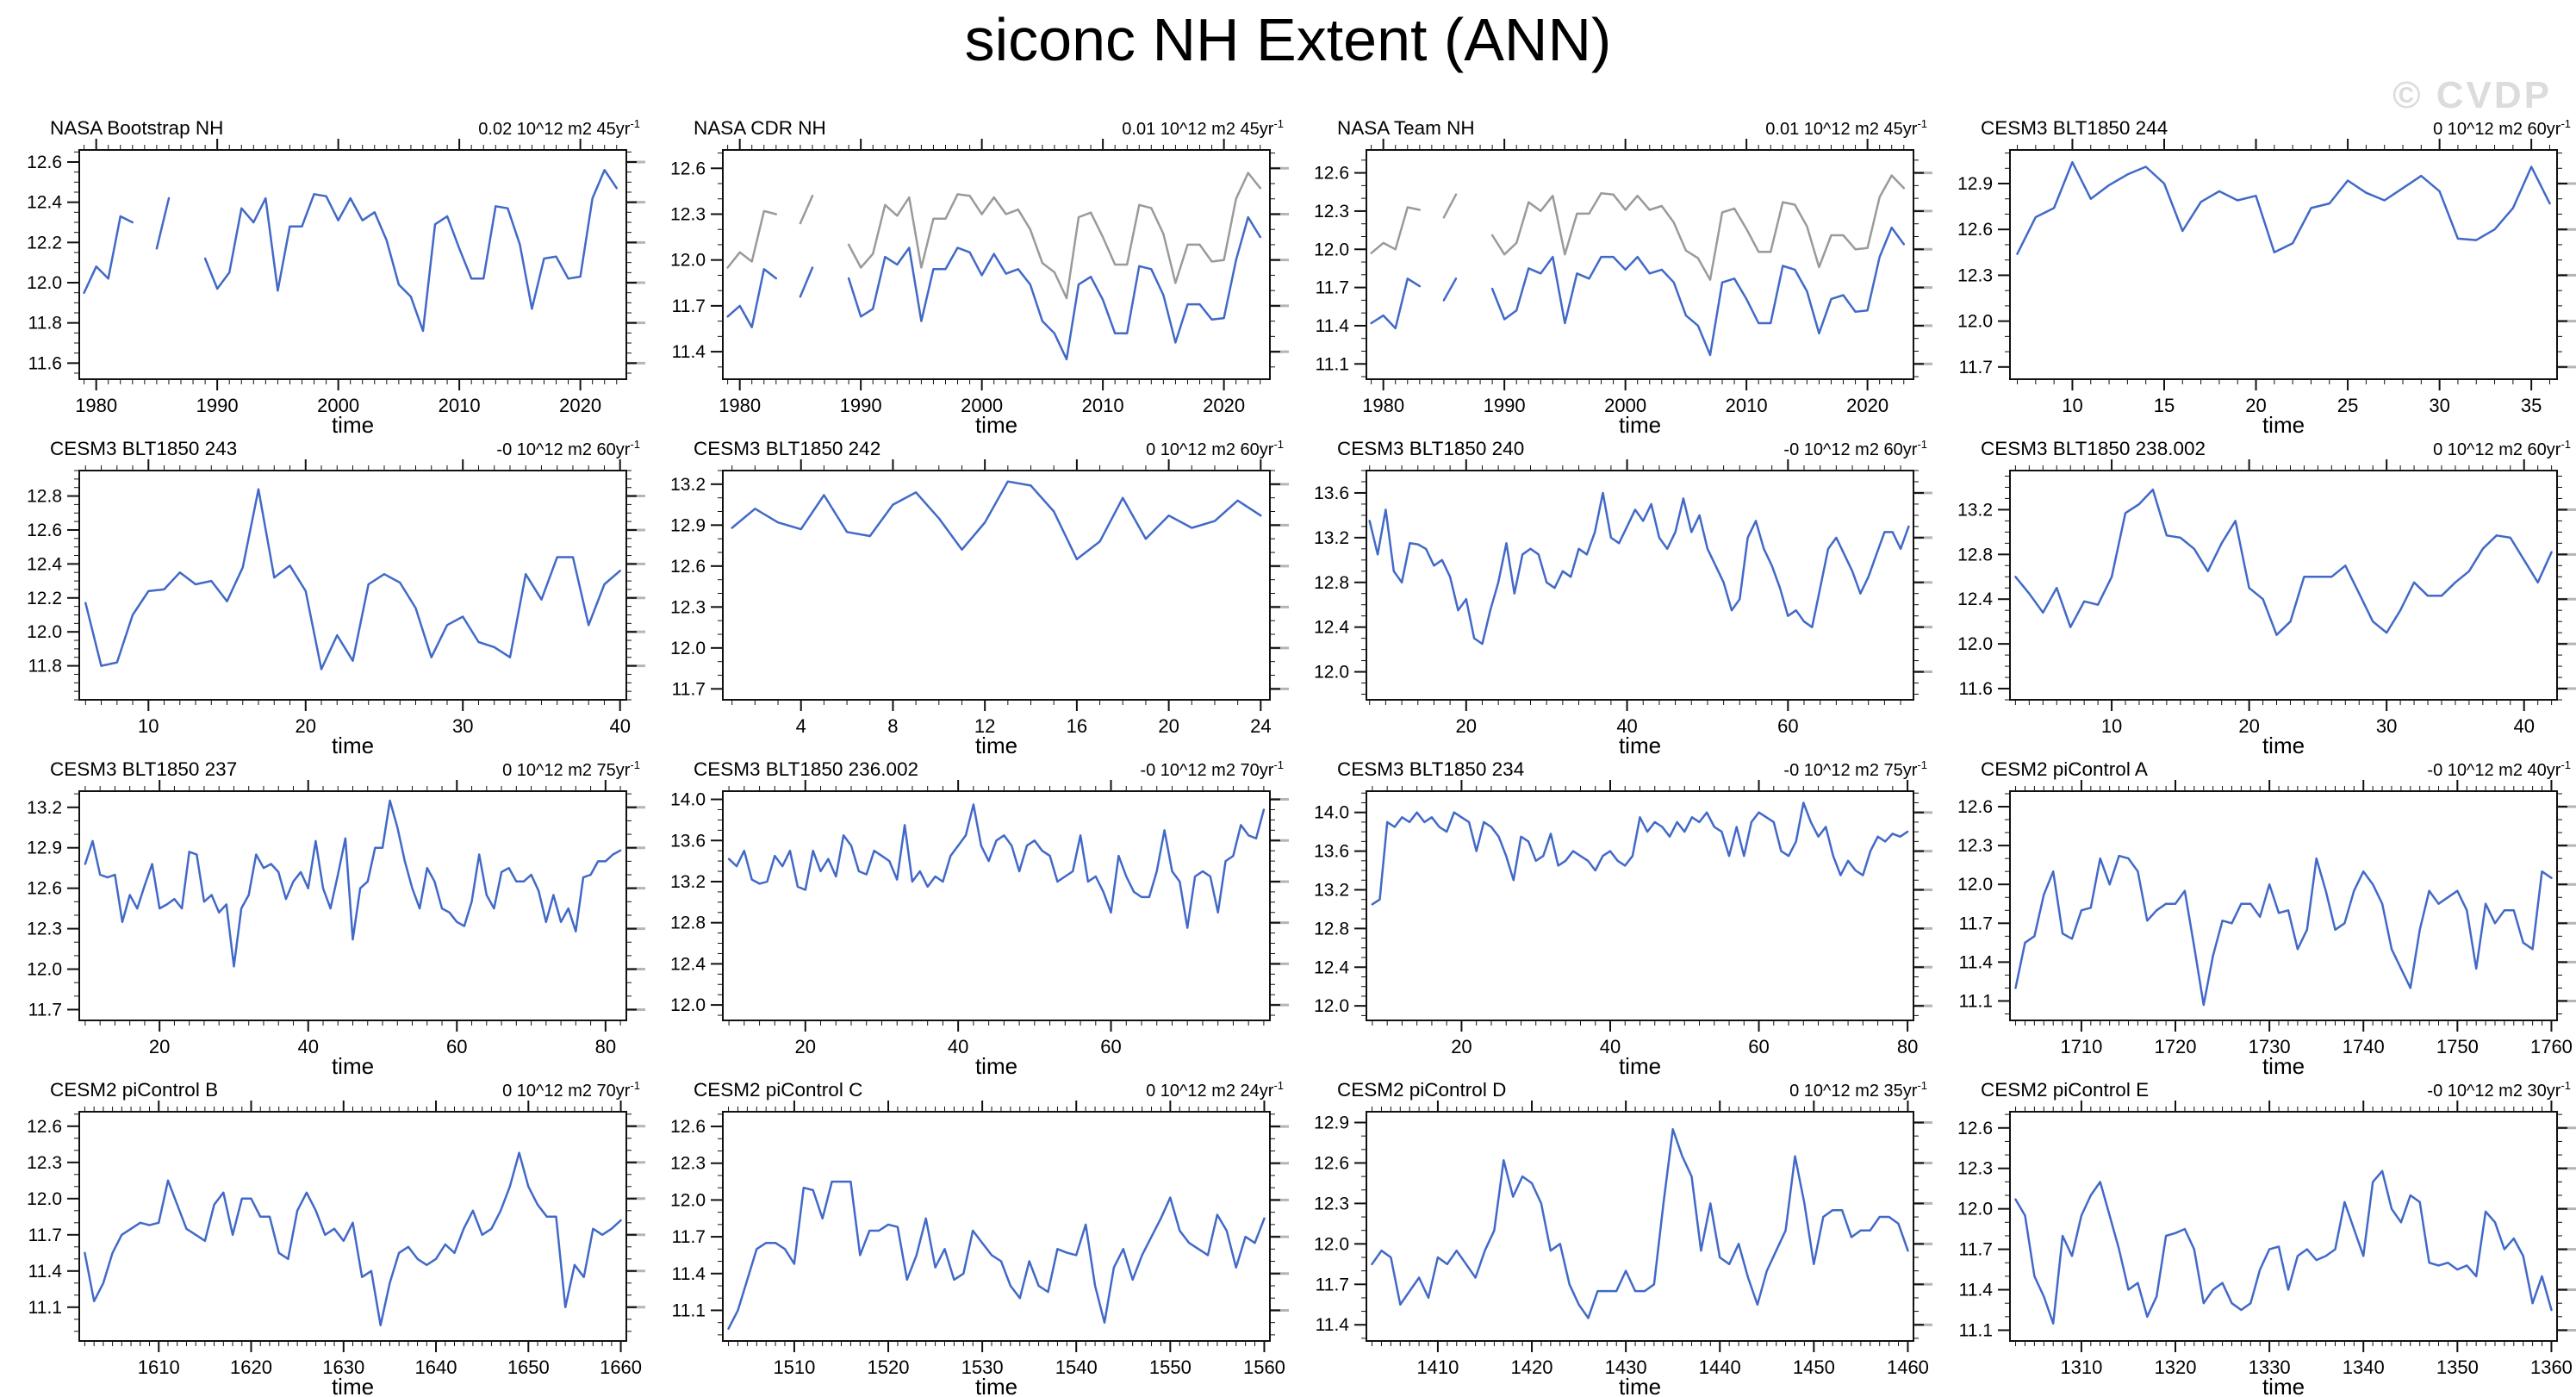 This screenshot has height=1397, width=2576. I want to click on x-tick-label: 1330, so click(2270, 1367).